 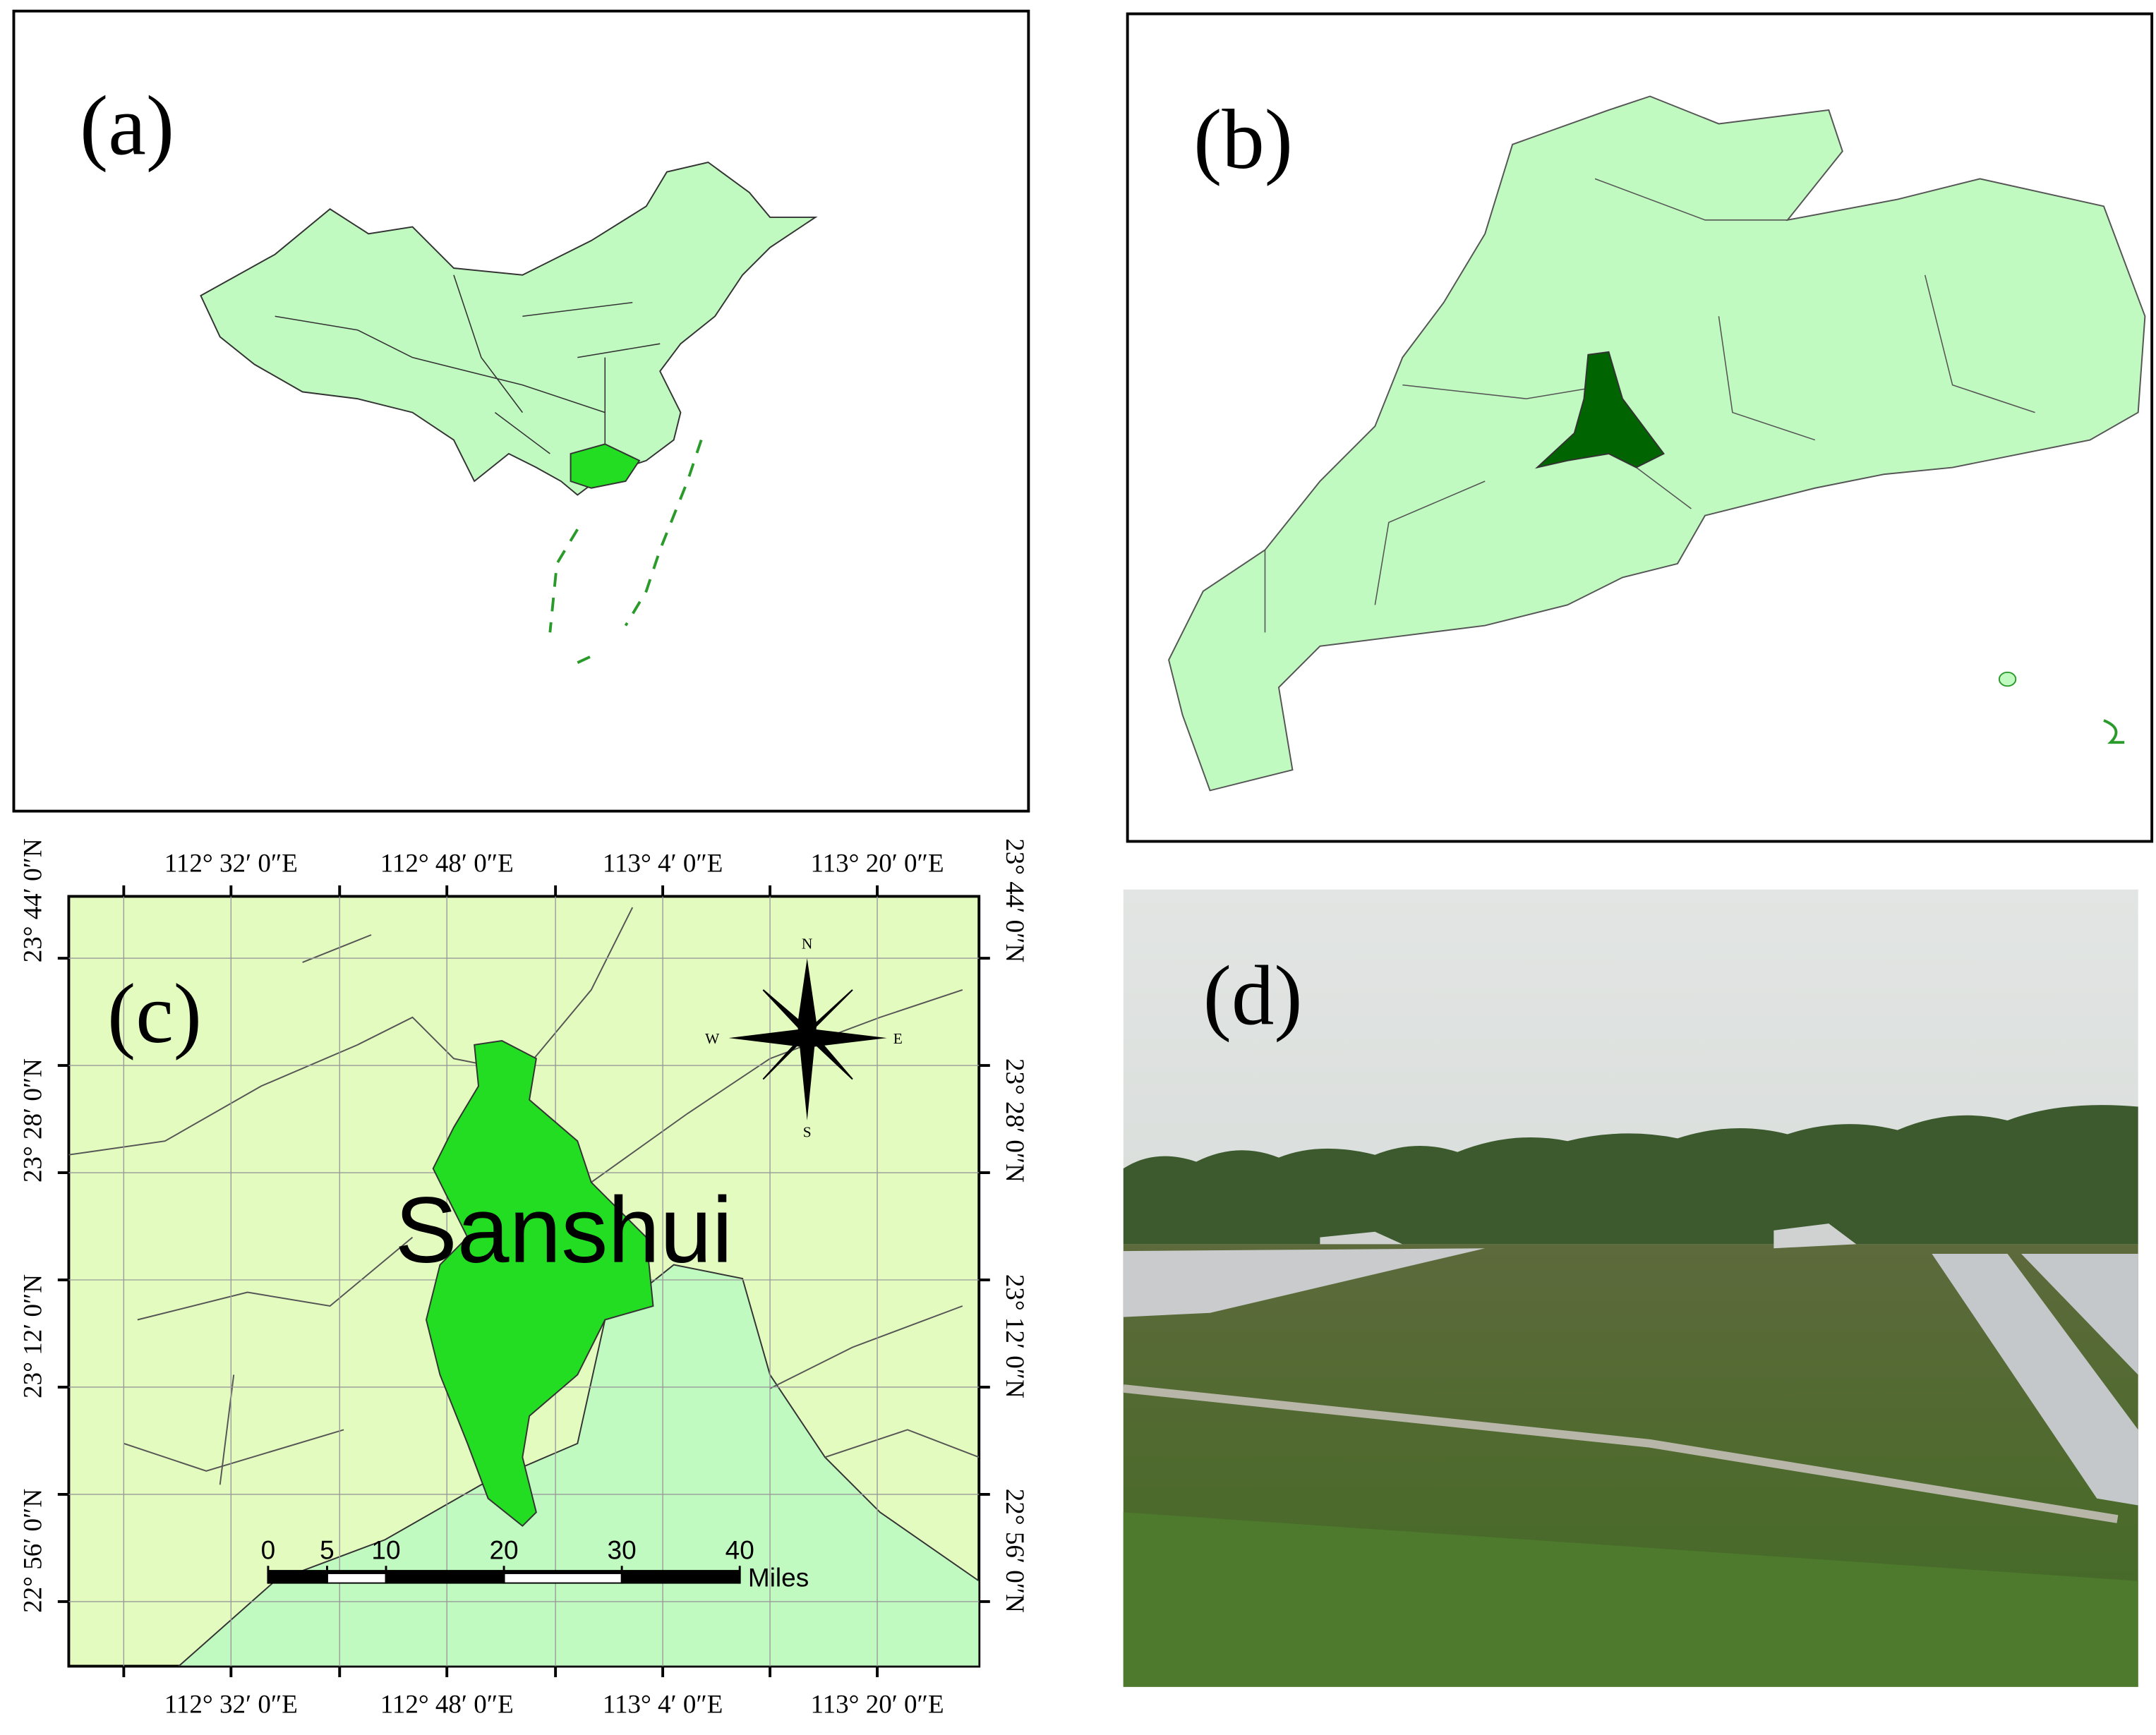 What do you see at coordinates (807, 1131) in the screenshot?
I see `compass-s: S` at bounding box center [807, 1131].